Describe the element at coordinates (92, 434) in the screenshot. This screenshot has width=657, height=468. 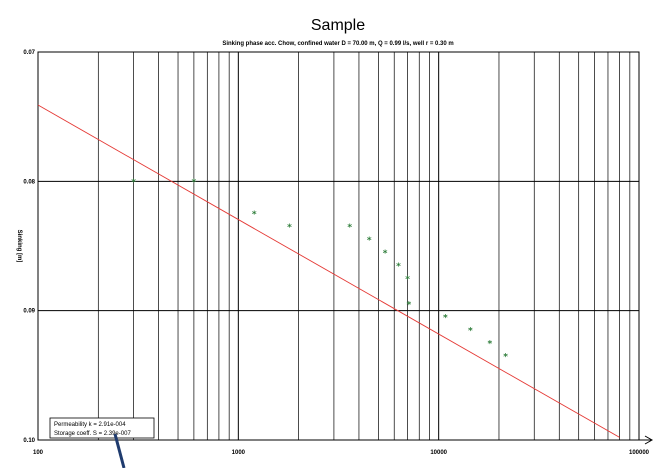
I see `storage-coeff-text: Storage coeff. S = 2.39e-007` at that location.